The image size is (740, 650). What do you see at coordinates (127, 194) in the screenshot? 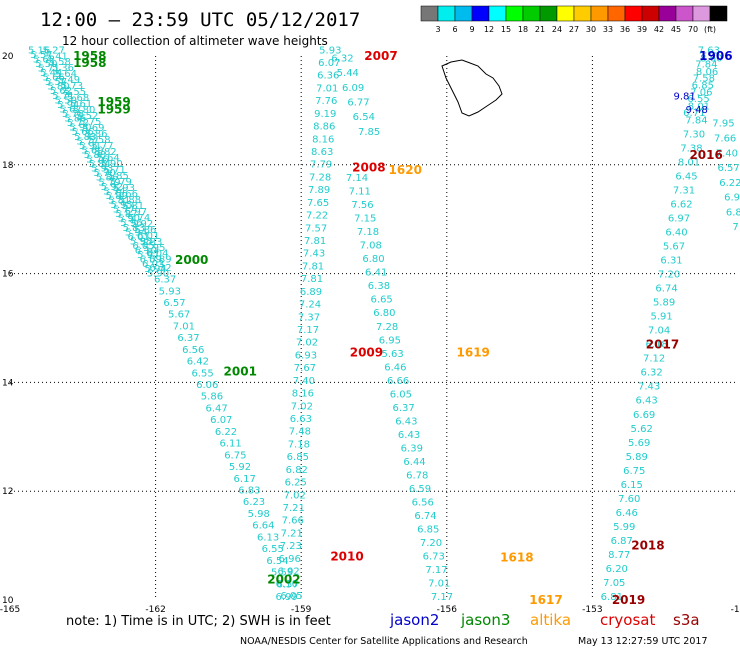
I see `swh-value: 5.66` at bounding box center [127, 194].